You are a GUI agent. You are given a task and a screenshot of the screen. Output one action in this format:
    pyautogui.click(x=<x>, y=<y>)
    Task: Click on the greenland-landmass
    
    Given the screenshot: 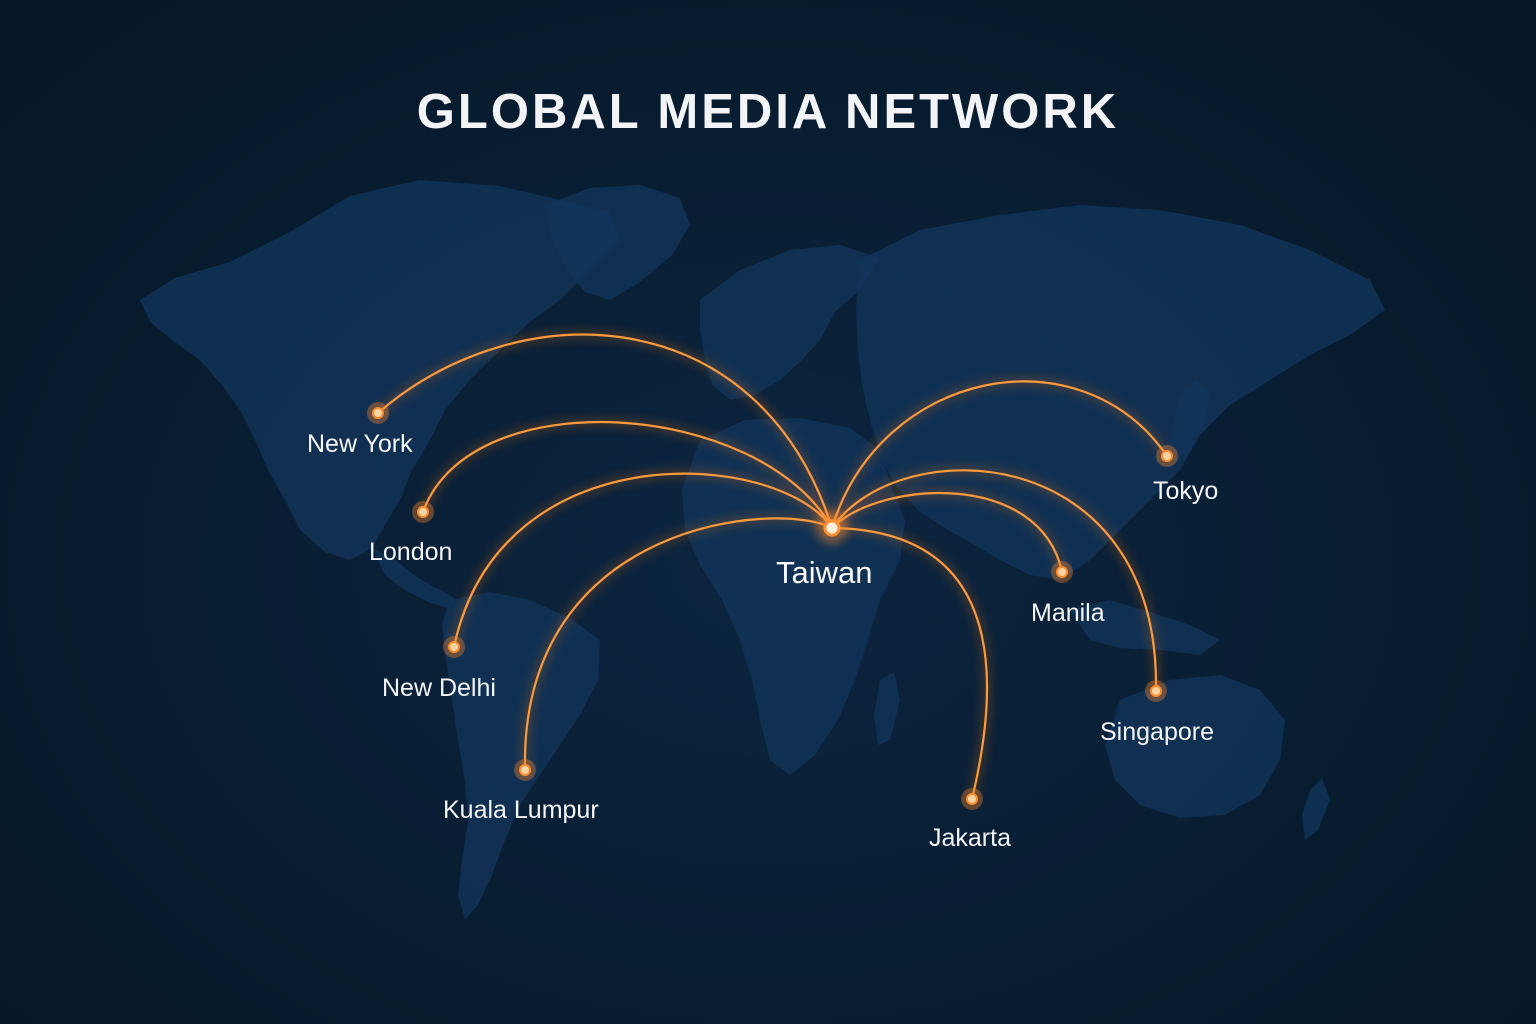 What is the action you would take?
    pyautogui.click(x=617, y=242)
    